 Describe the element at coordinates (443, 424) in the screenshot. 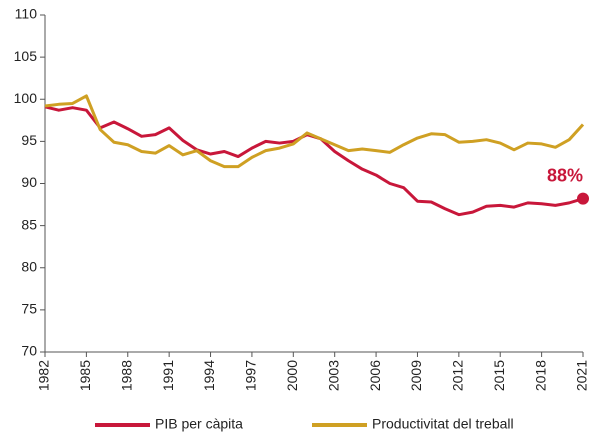

I see `legend-label: Productivitat del treball` at that location.